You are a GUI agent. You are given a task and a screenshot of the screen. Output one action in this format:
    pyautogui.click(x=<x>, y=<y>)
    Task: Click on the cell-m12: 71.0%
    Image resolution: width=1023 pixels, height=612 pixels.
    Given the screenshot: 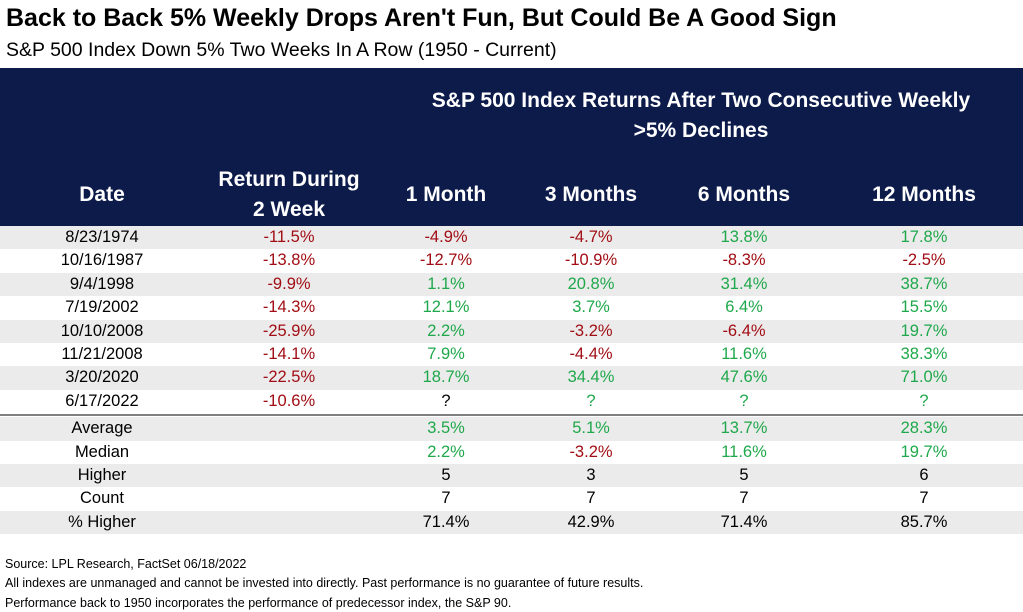 What is the action you would take?
    pyautogui.click(x=924, y=377)
    